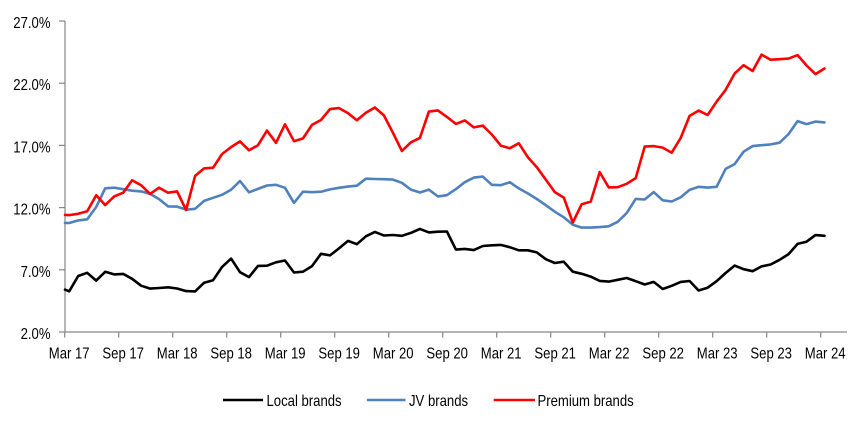 Image resolution: width=852 pixels, height=428 pixels. Describe the element at coordinates (304, 401) in the screenshot. I see `svg-text: Local brands` at that location.